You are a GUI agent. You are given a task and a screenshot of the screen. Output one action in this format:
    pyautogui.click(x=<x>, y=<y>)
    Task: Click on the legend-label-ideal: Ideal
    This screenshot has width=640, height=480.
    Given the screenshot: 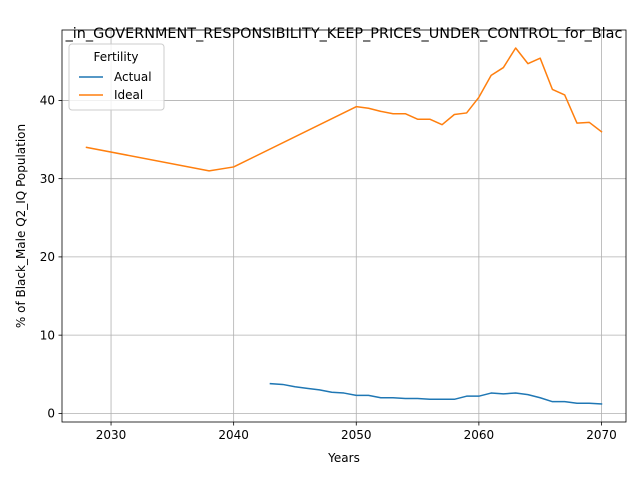 What is the action you would take?
    pyautogui.click(x=128, y=95)
    